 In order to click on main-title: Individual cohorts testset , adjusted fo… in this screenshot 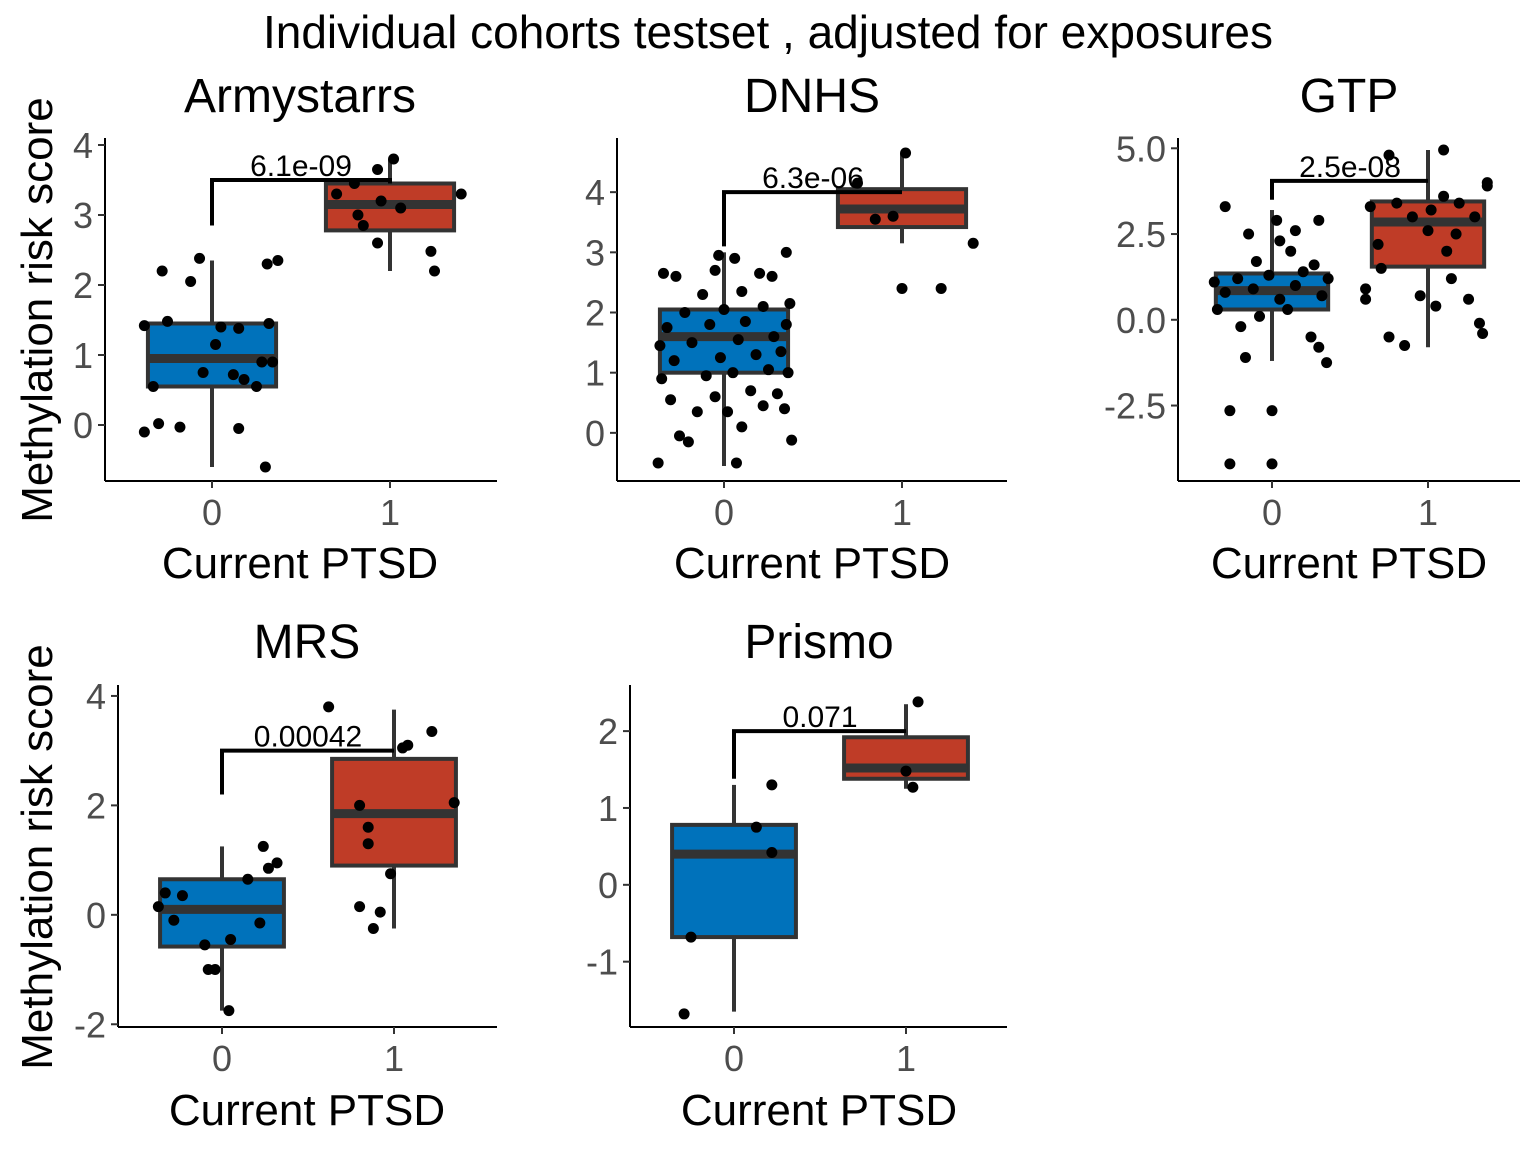, I will do `click(768, 32)`.